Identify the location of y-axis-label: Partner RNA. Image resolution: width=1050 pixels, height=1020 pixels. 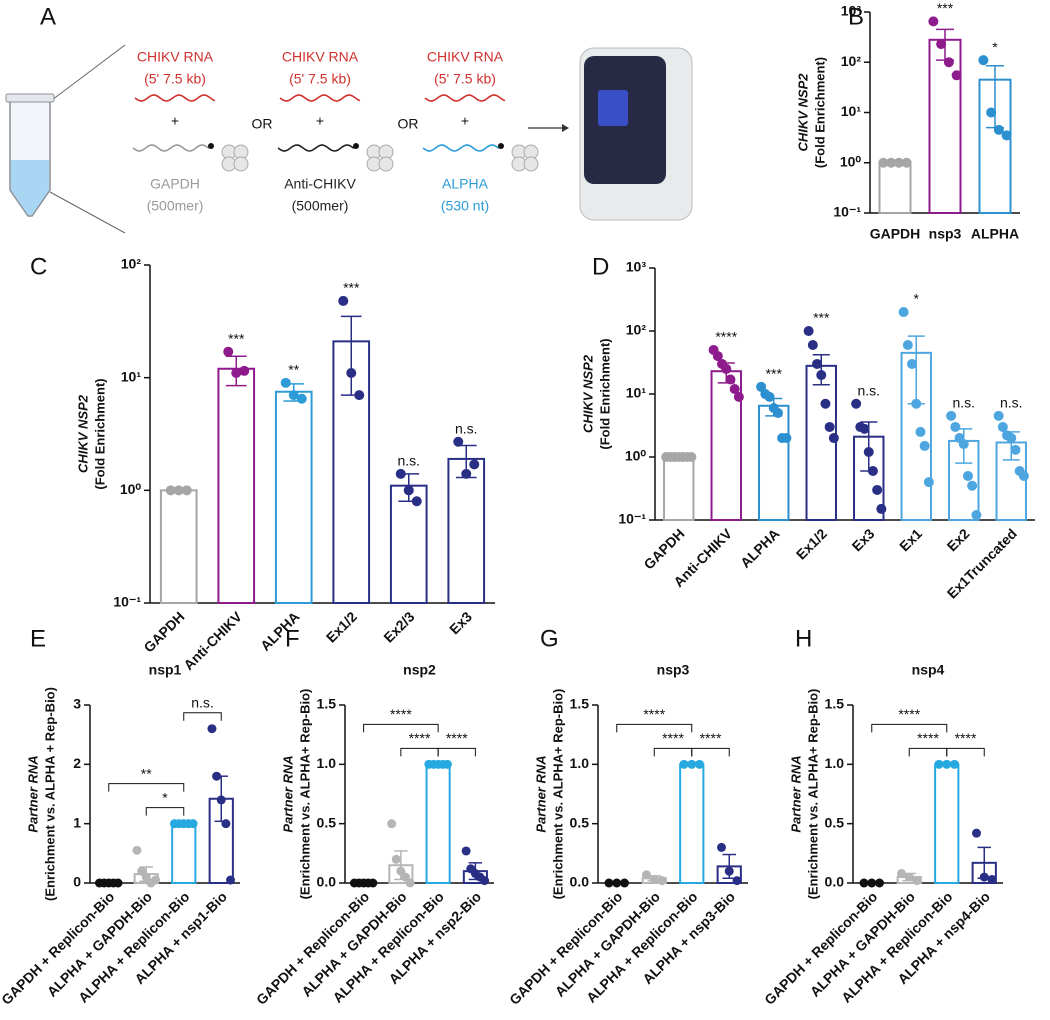
(287, 793).